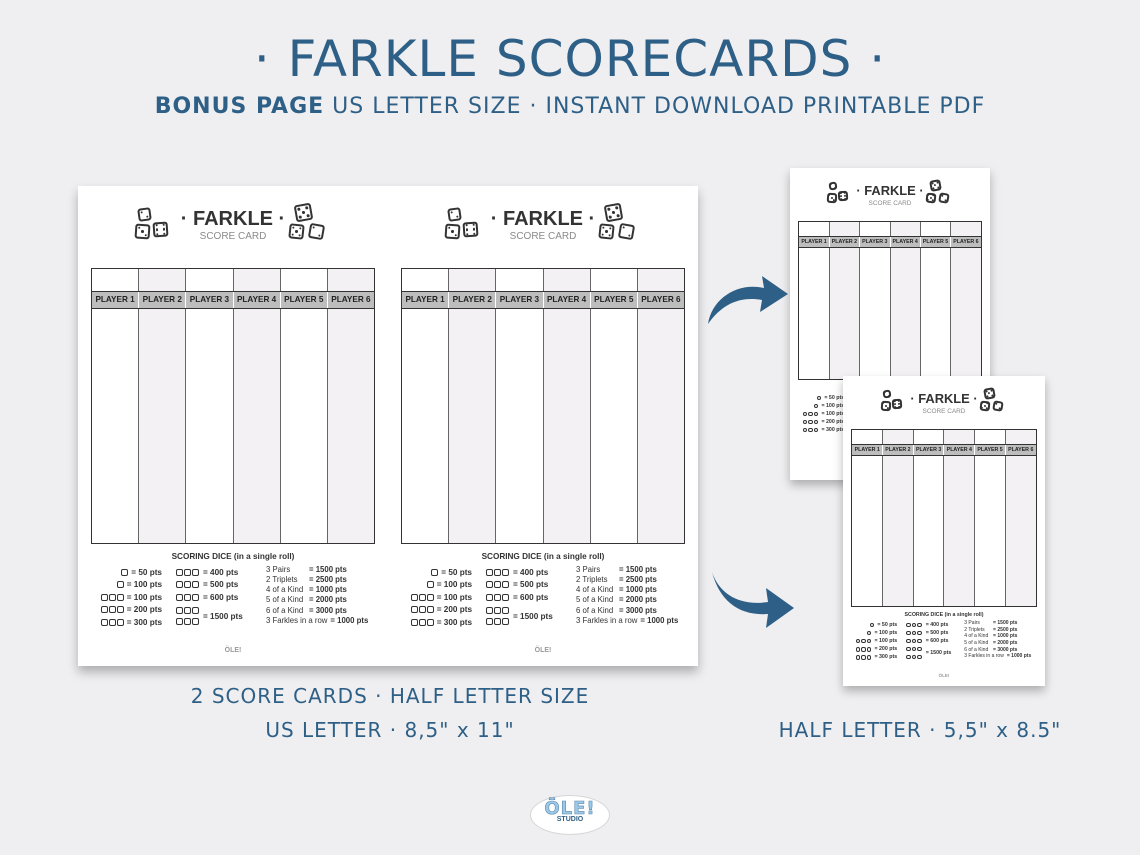 The image size is (1140, 855). Describe the element at coordinates (278, 569) in the screenshot. I see `combo-name: 3 Pairs` at that location.